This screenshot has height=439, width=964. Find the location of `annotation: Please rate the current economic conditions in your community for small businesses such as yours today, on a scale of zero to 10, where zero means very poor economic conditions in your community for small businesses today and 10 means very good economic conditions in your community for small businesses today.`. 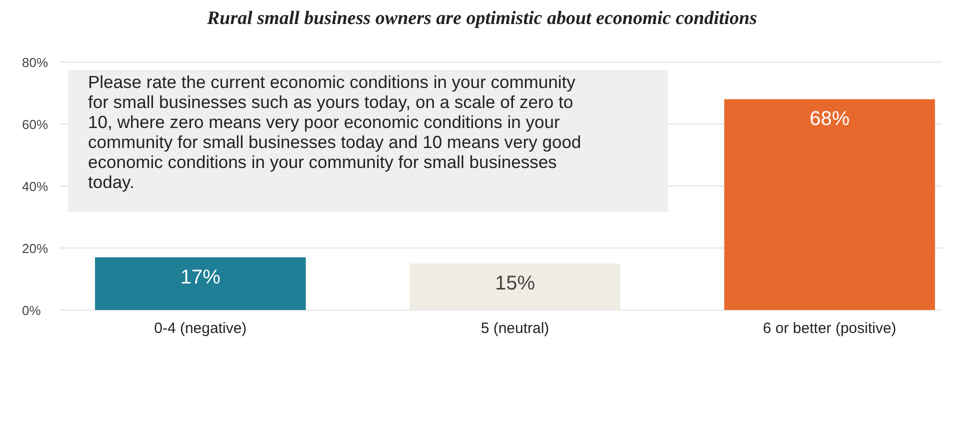

annotation: Please rate the current economic conditions in your community for small businesses such as yours today, on a scale of zero to 10, where zero means very poor economic conditions in your community for small businesses today and 10 means very good economic conditions in your community for small businesses today. is located at coordinates (335, 132).